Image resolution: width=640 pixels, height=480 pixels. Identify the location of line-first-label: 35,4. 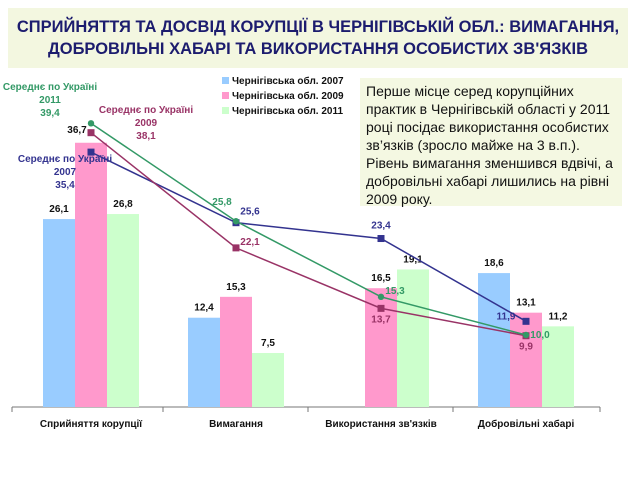
(65, 185).